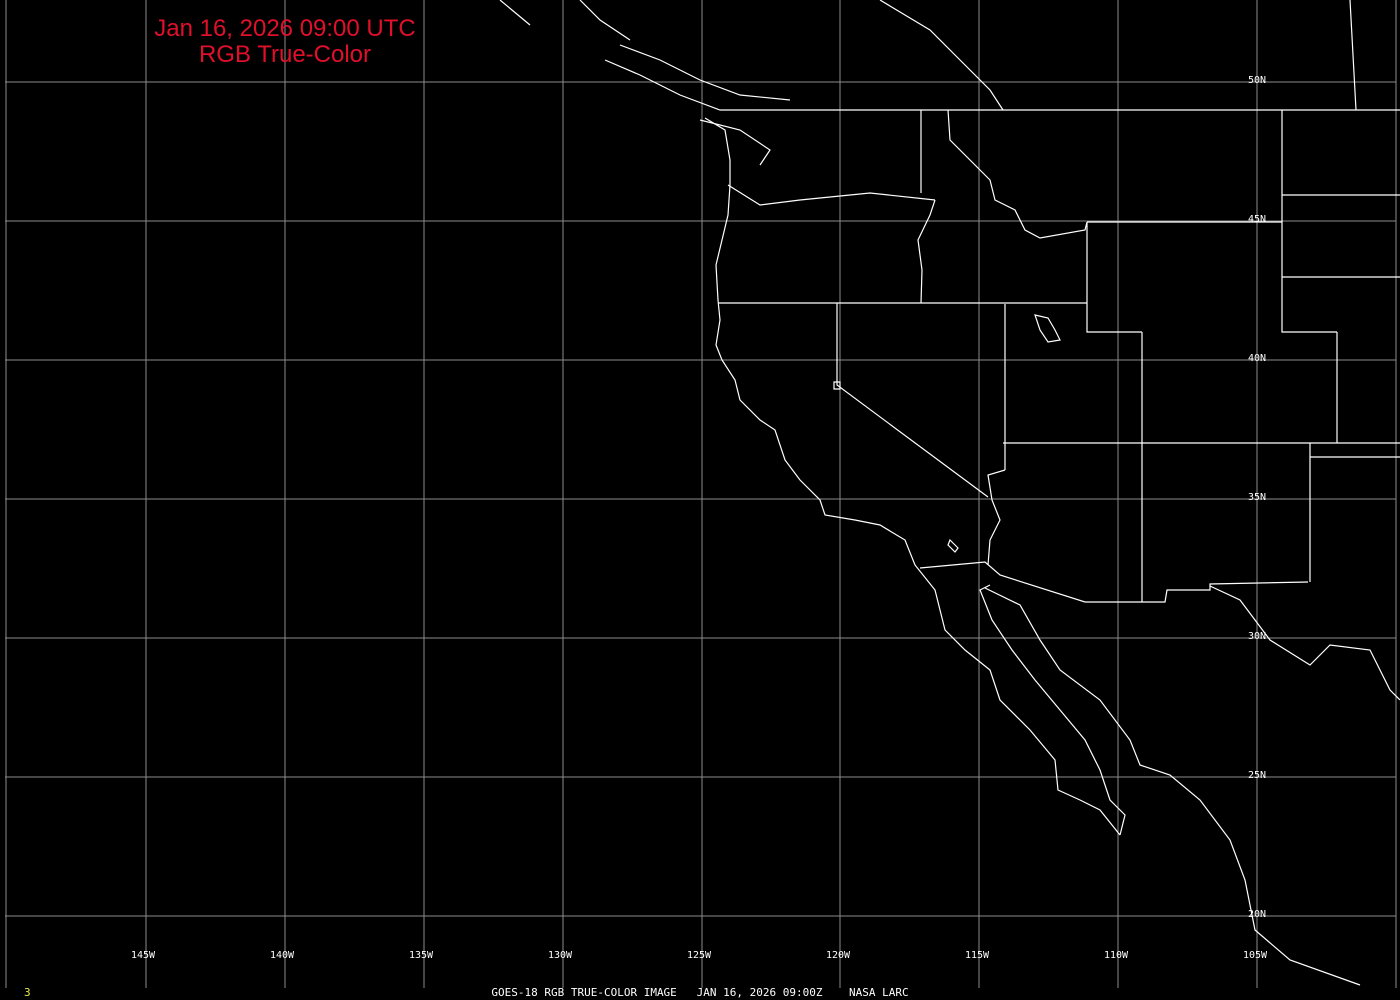 The image size is (1400, 1000). Describe the element at coordinates (699, 955) in the screenshot. I see `longitude-label: 125W` at that location.